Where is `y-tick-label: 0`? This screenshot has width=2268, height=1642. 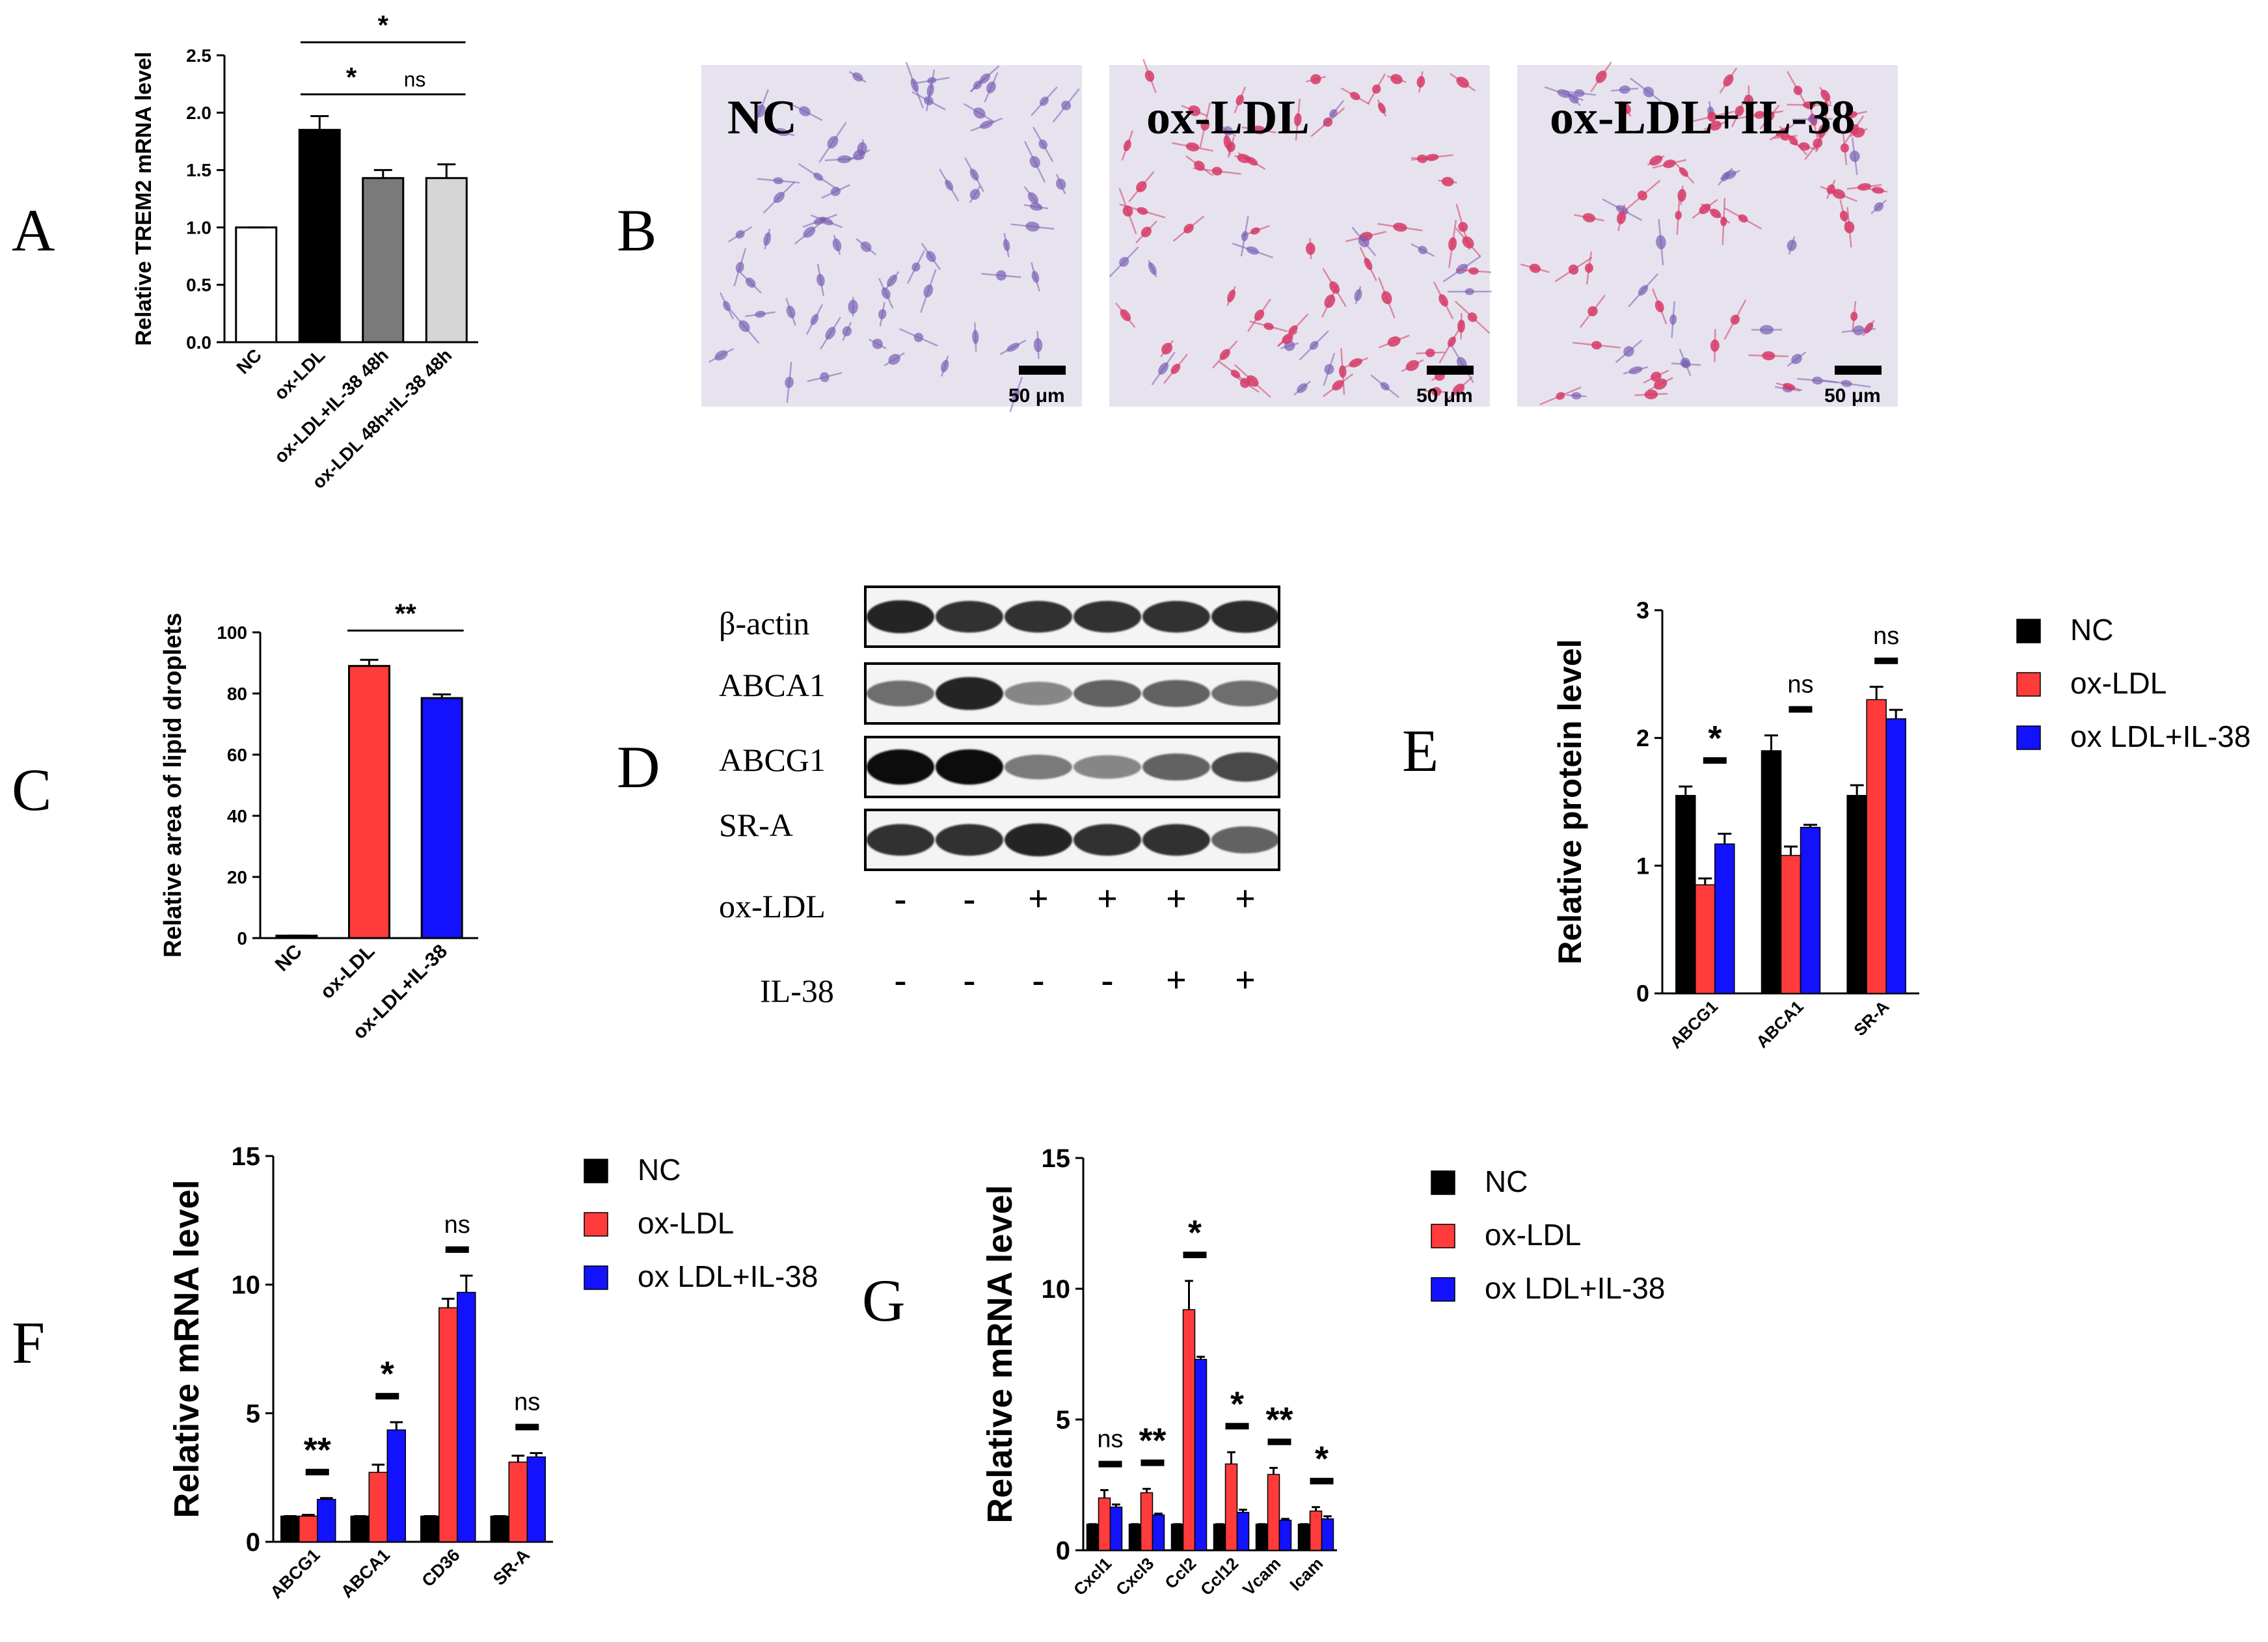 y-tick-label: 0 is located at coordinates (242, 939).